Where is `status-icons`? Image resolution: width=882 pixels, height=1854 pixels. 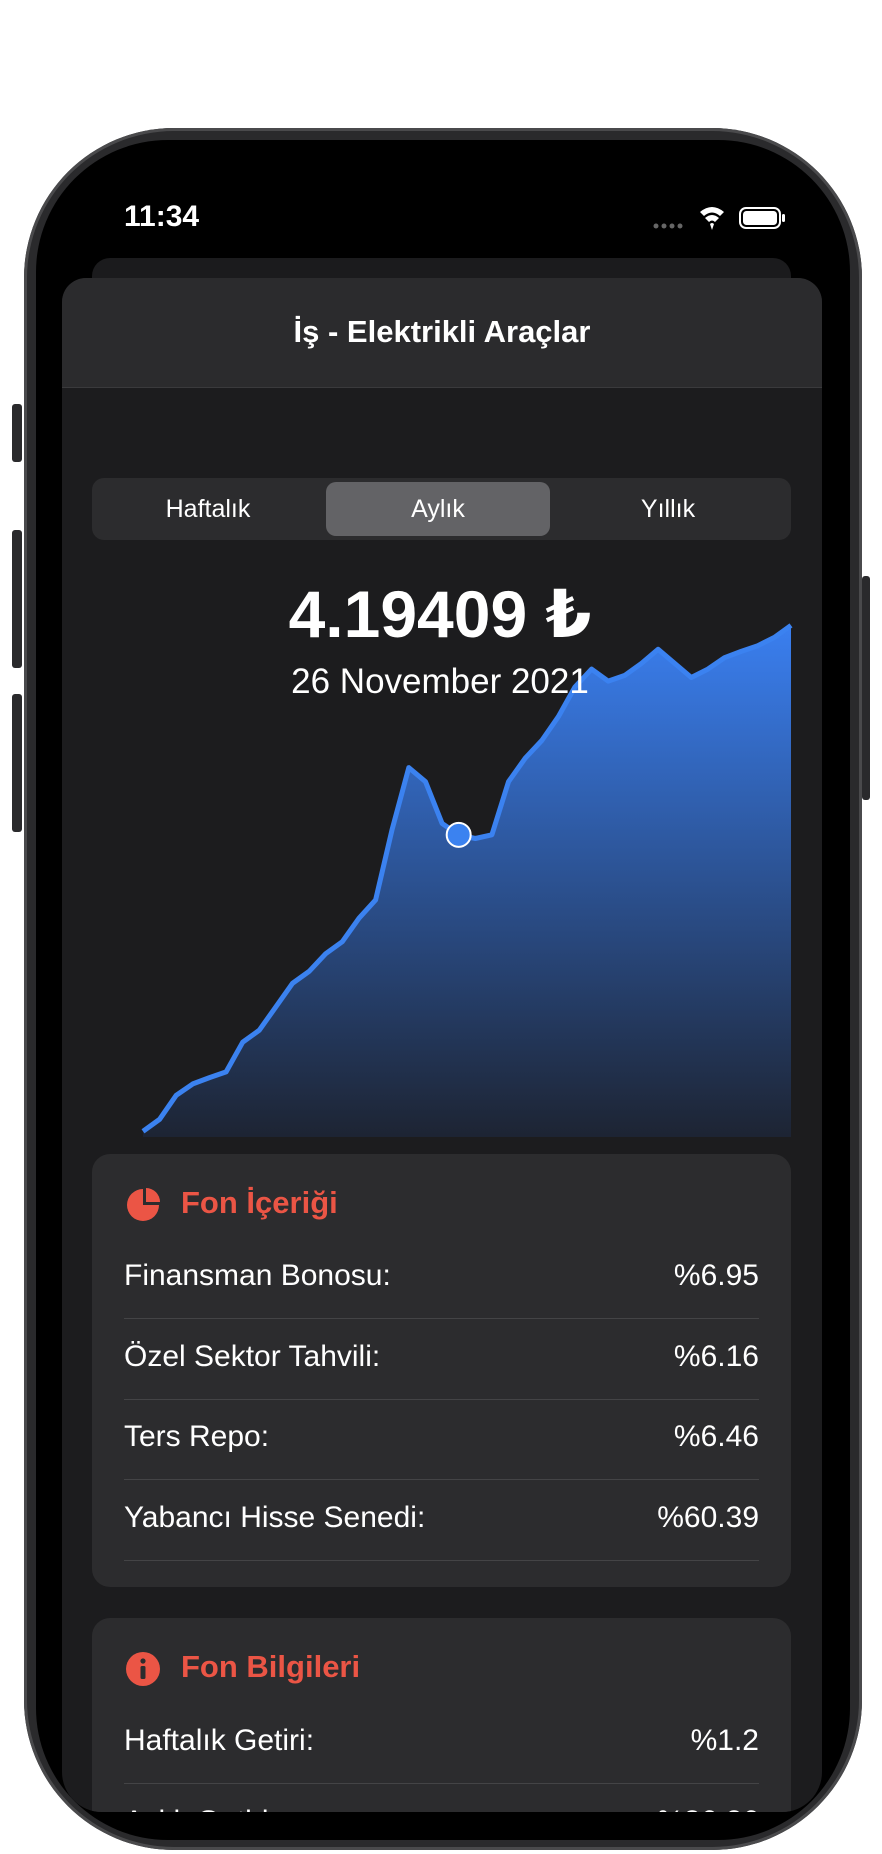
status-icons is located at coordinates (719, 218).